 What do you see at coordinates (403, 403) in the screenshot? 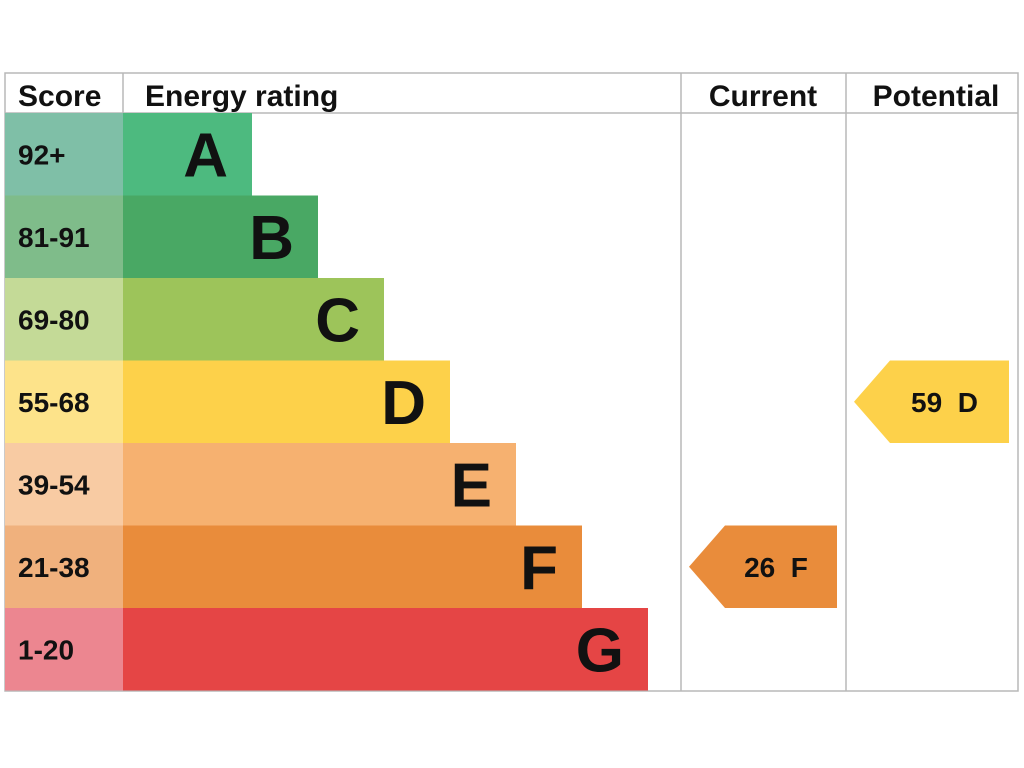
I see `rating-letter-d: D` at bounding box center [403, 403].